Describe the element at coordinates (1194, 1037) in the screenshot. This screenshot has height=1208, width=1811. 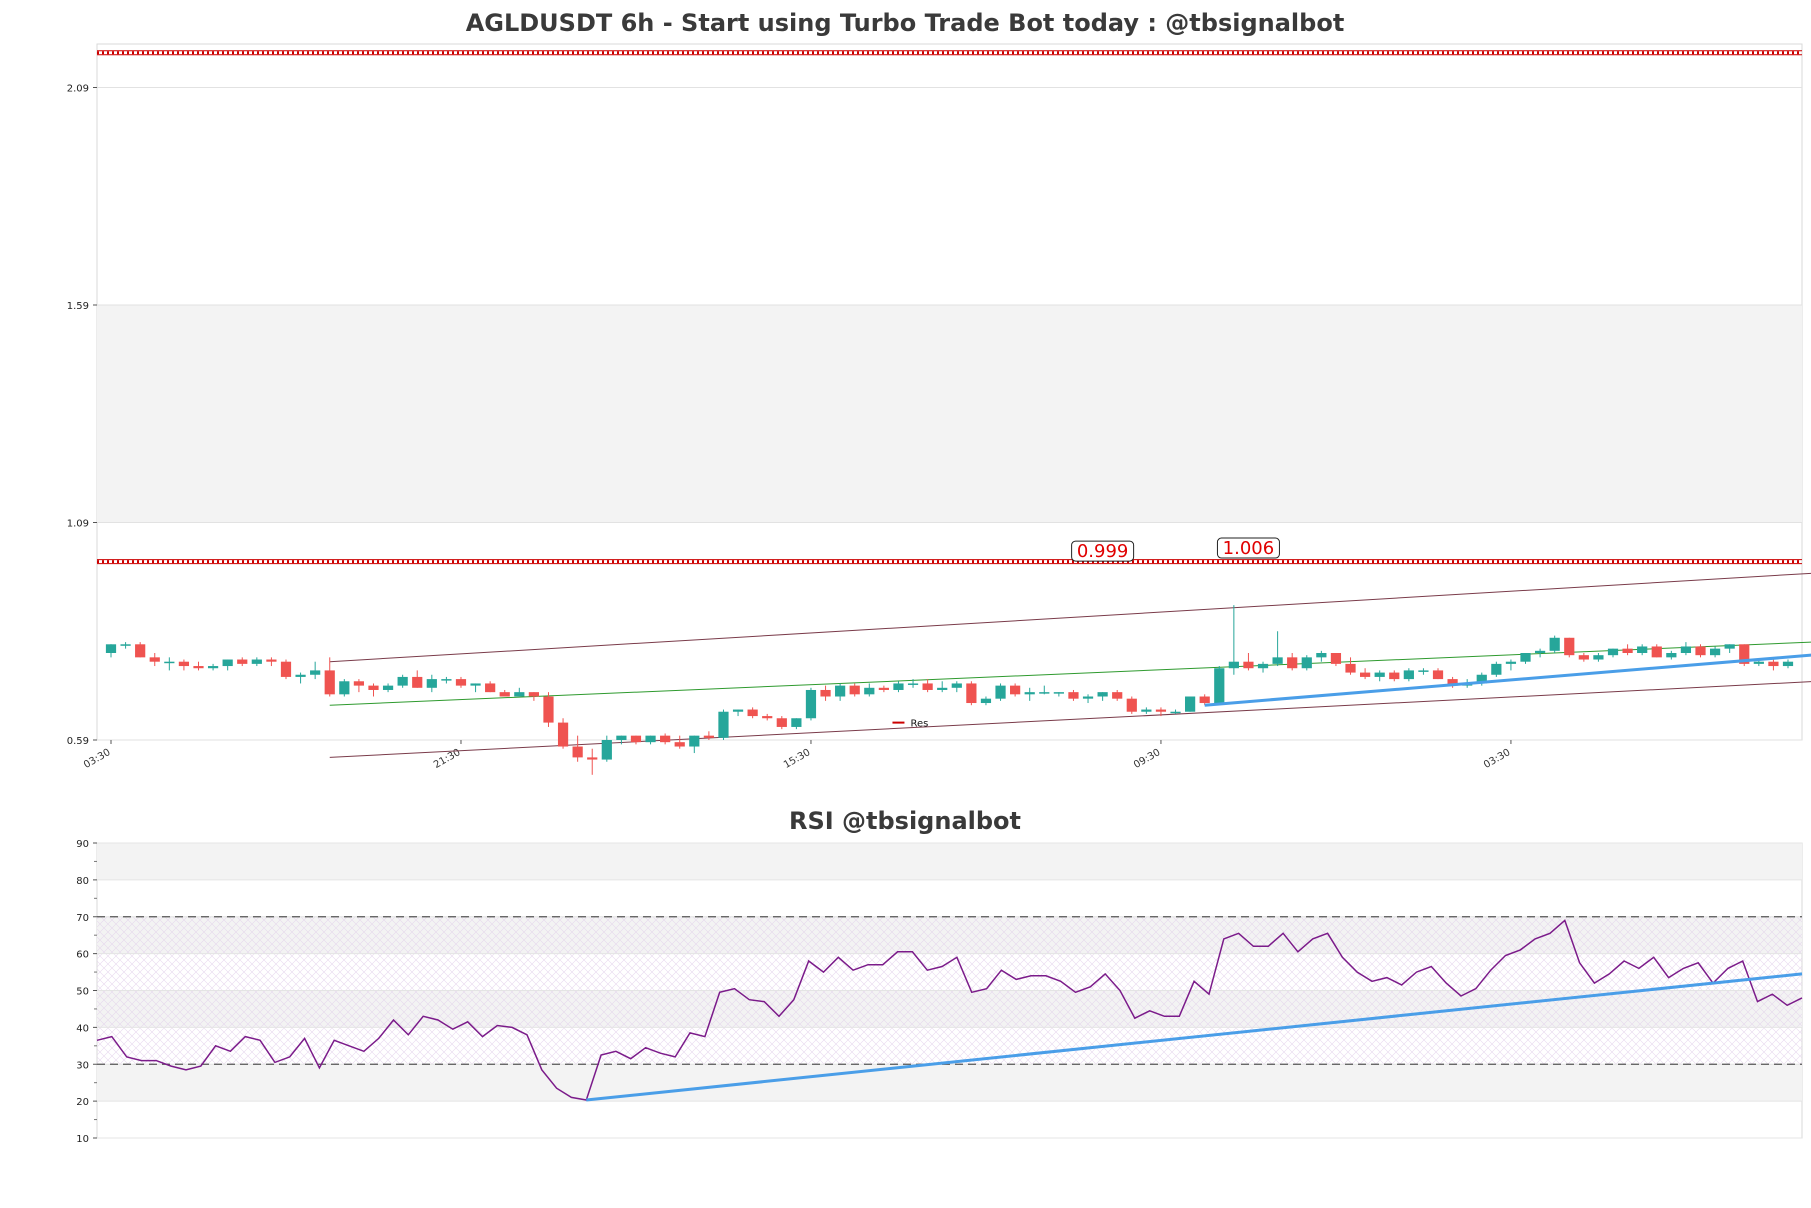
I see `rsi-trend-line` at that location.